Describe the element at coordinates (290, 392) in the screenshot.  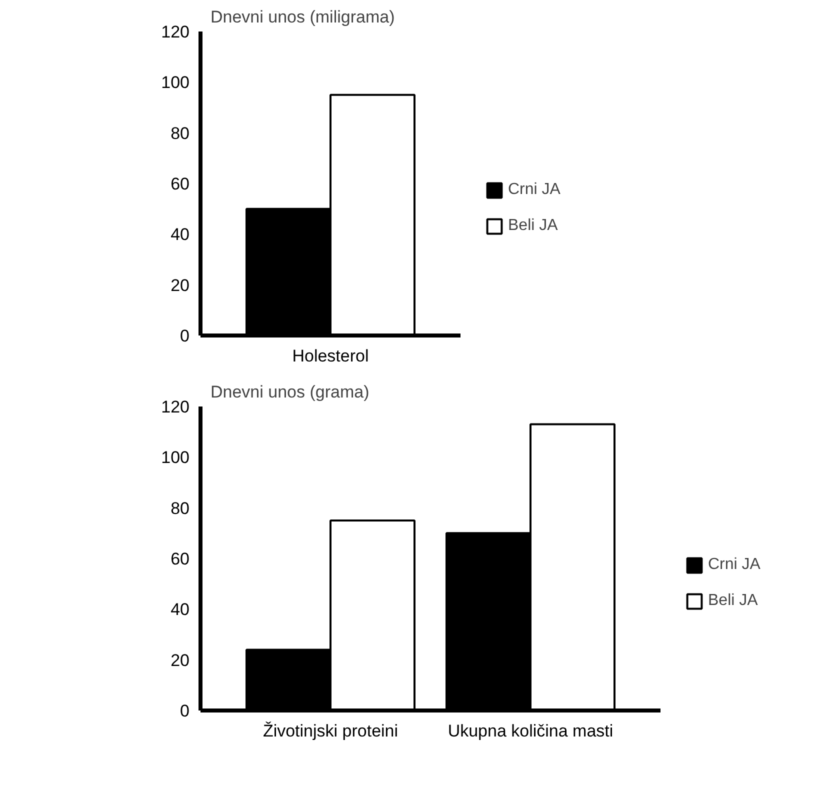
I see `y-axis-title: Dnevni unos (grama)` at that location.